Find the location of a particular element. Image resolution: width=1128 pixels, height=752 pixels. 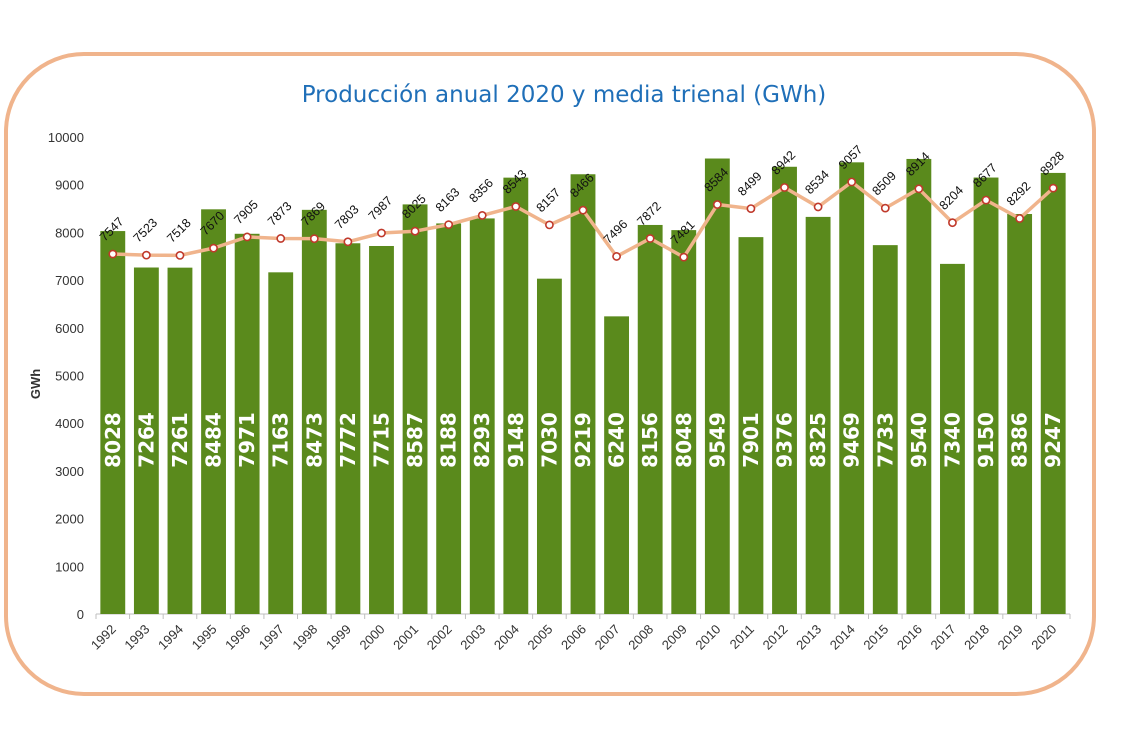

bar-value-label: 8587 is located at coordinates (415, 440).